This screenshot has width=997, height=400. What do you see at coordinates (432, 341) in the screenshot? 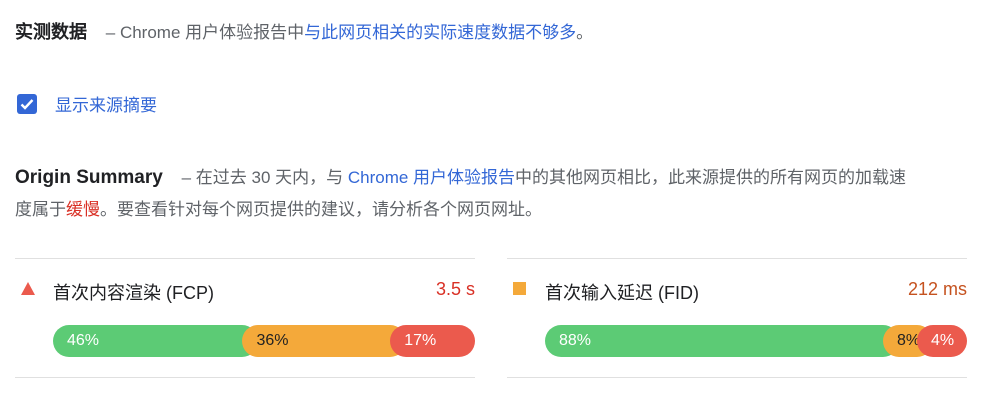
I see `segment-poor: 17%` at bounding box center [432, 341].